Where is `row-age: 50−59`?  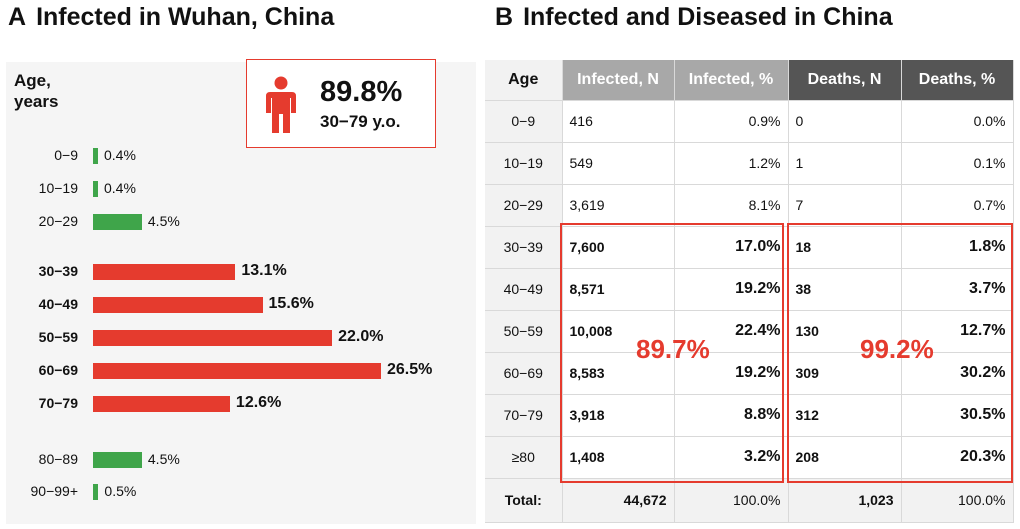
row-age: 50−59 is located at coordinates (524, 331).